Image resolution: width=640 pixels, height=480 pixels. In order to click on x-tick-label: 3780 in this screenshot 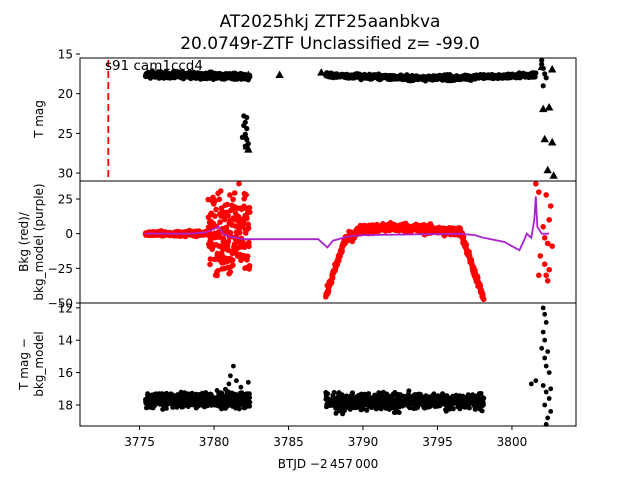, I will do `click(214, 442)`.